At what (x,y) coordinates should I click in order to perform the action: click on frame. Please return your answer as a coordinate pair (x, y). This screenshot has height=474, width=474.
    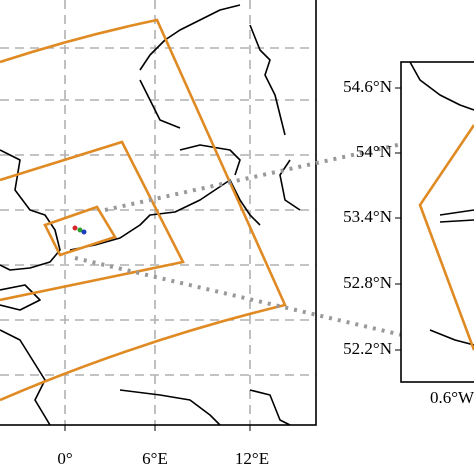
    Looking at the image, I should click on (437, 222).